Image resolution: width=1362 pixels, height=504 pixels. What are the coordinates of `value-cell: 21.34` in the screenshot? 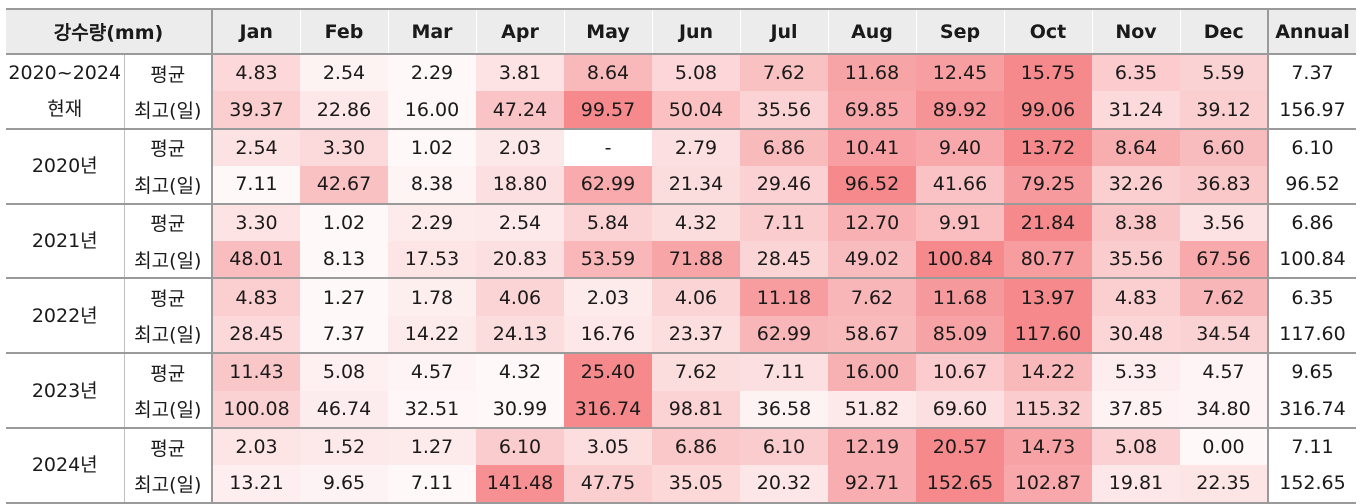 It's located at (696, 185).